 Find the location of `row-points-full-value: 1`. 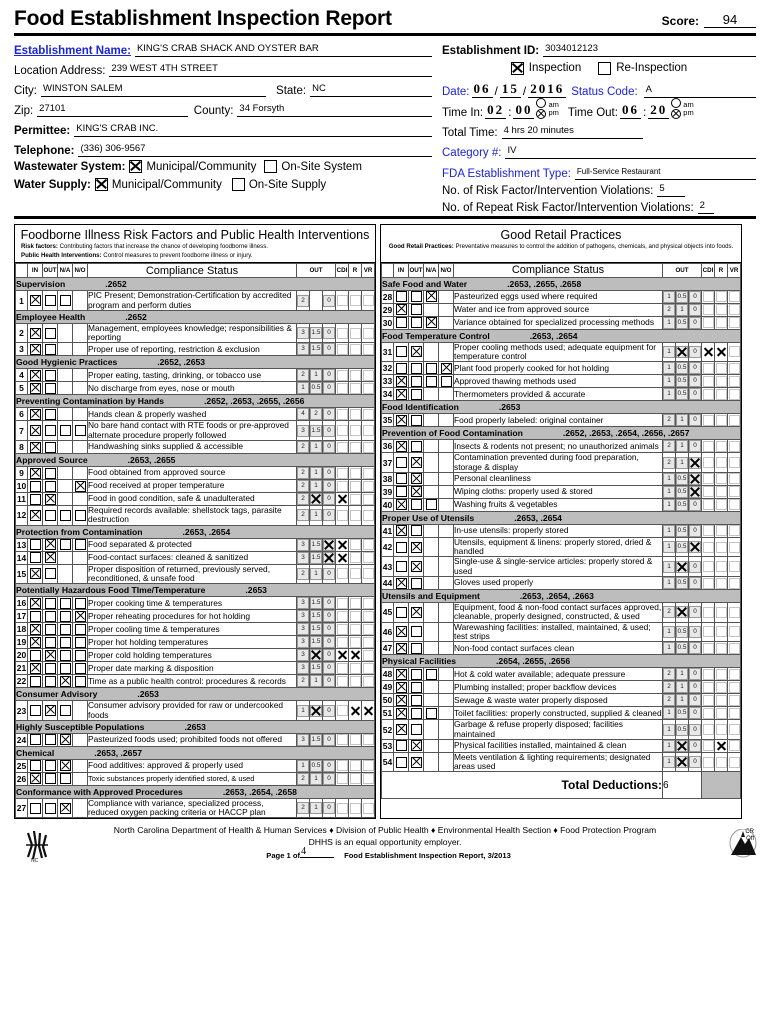

row-points-full-value: 1 is located at coordinates (669, 530).